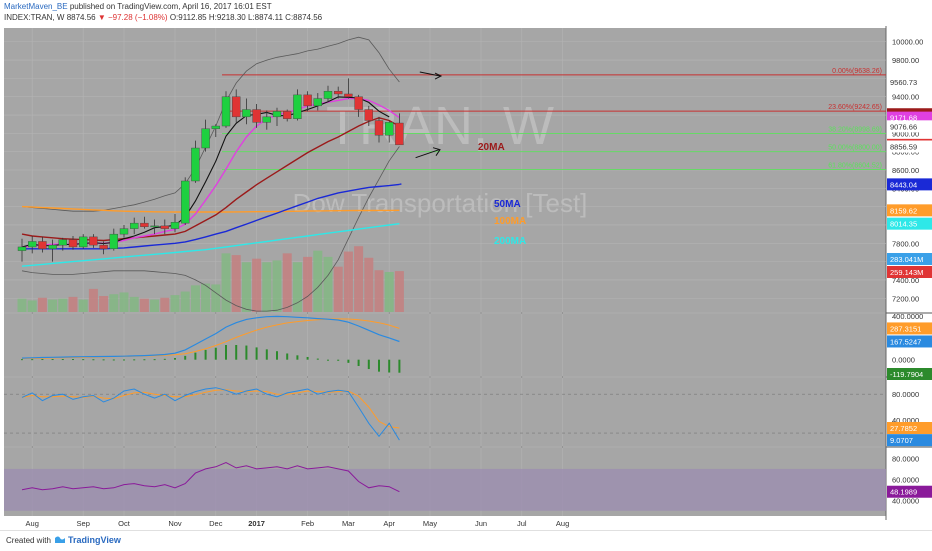  Describe the element at coordinates (34, 17) in the screenshot. I see `symbol-label: INDEX:TRAN, W` at that location.